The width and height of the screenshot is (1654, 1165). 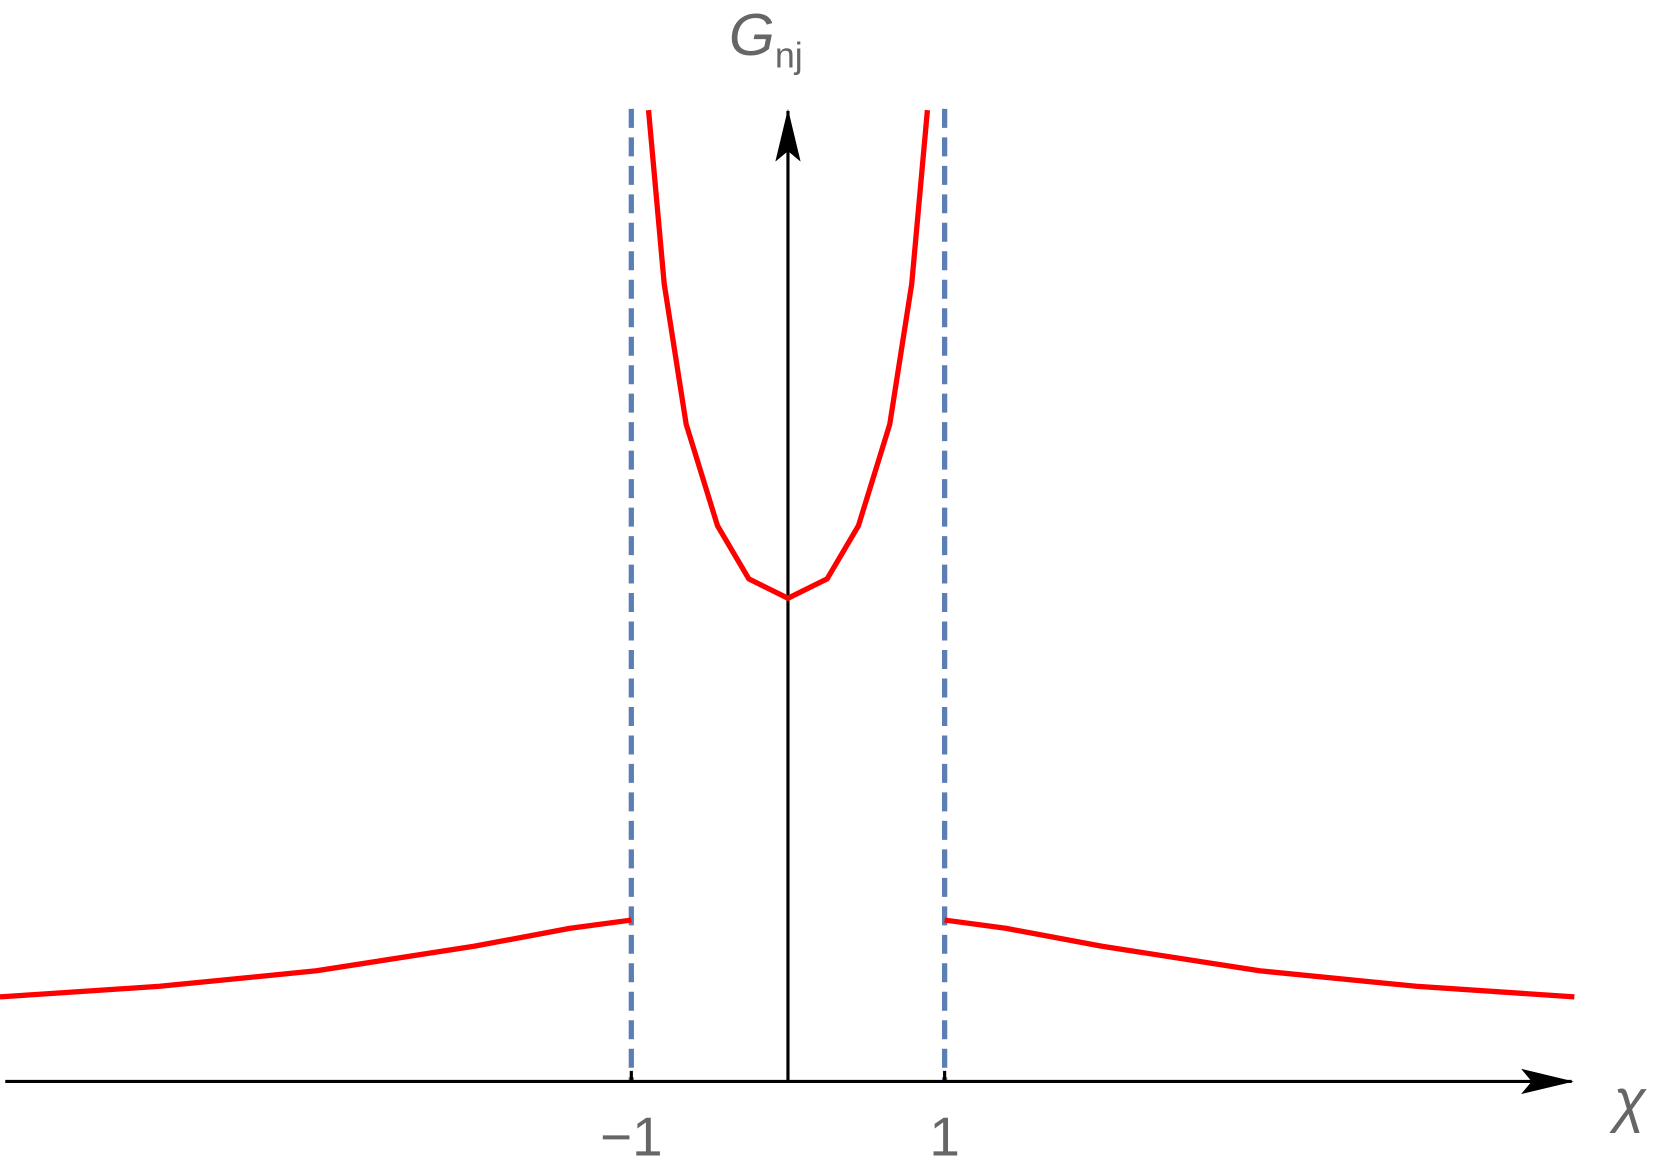 I want to click on x-axis-label: χ, so click(x=1628, y=1100).